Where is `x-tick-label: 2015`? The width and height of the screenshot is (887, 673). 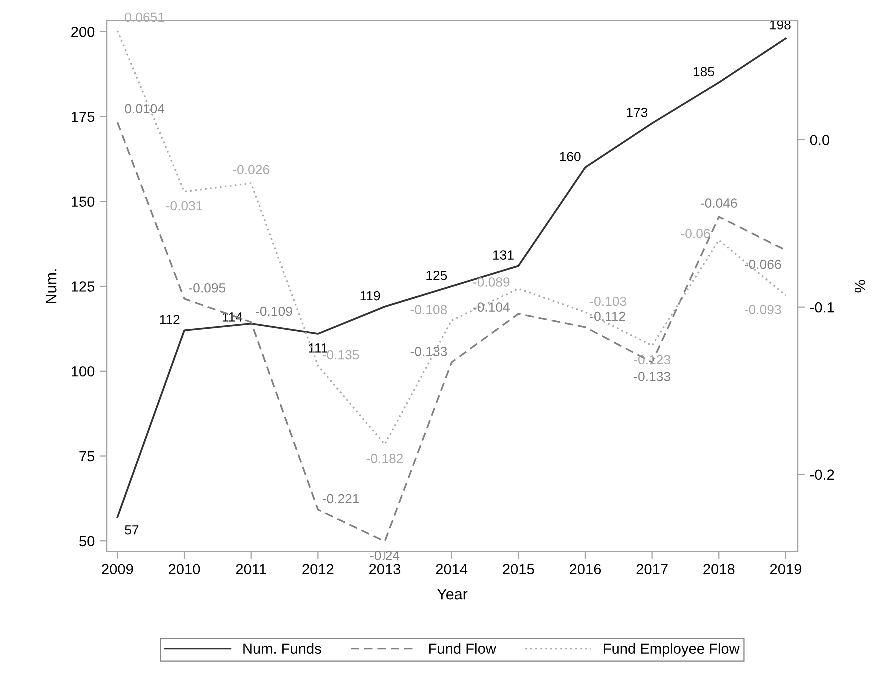 x-tick-label: 2015 is located at coordinates (518, 569).